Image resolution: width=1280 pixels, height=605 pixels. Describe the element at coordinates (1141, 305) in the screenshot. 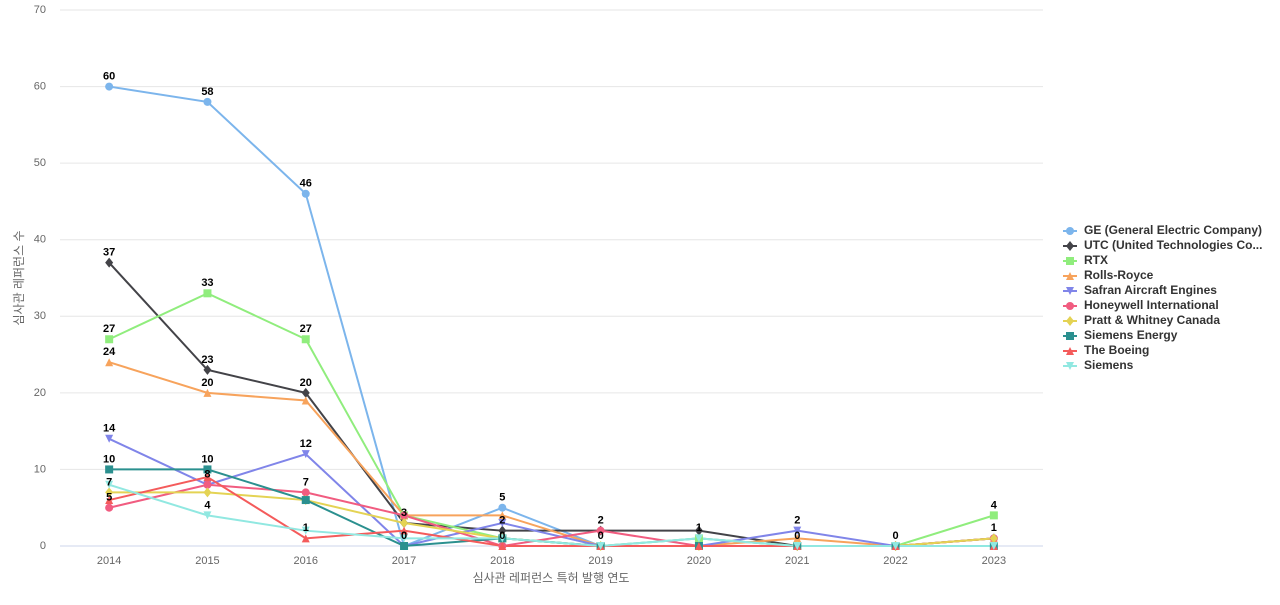

I see `legend-item: Honeywell International` at that location.